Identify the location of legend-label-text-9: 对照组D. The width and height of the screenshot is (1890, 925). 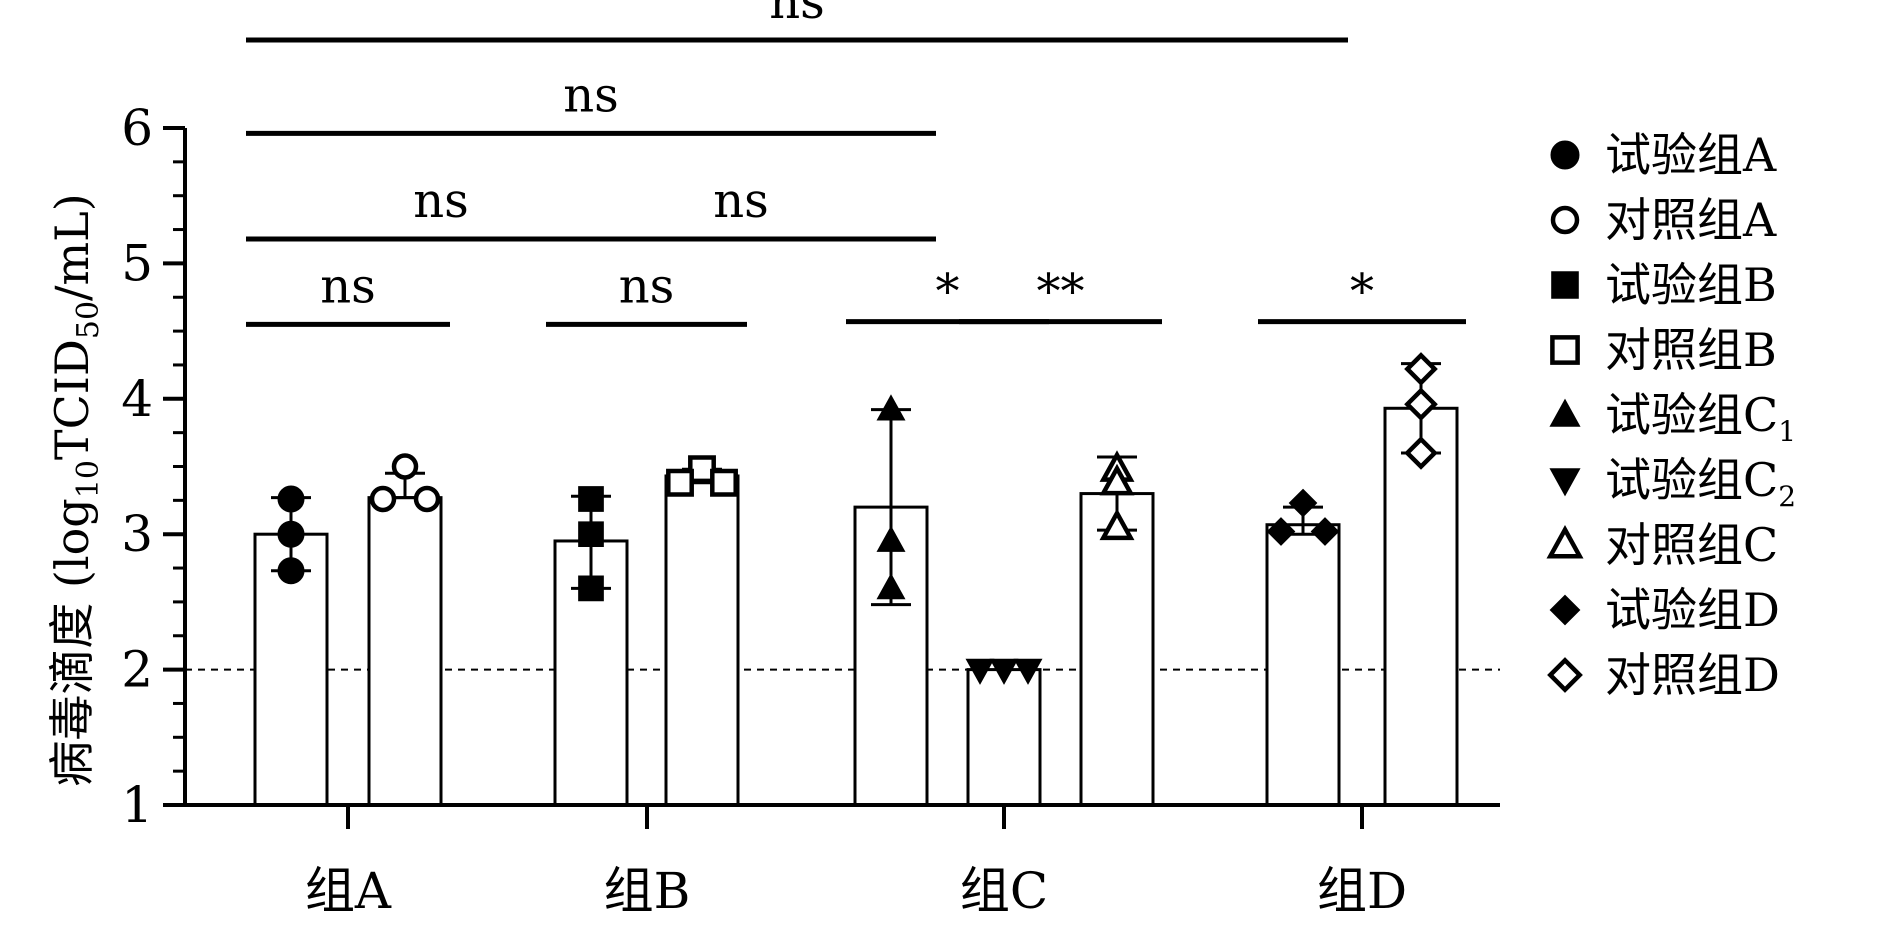
(1692, 675).